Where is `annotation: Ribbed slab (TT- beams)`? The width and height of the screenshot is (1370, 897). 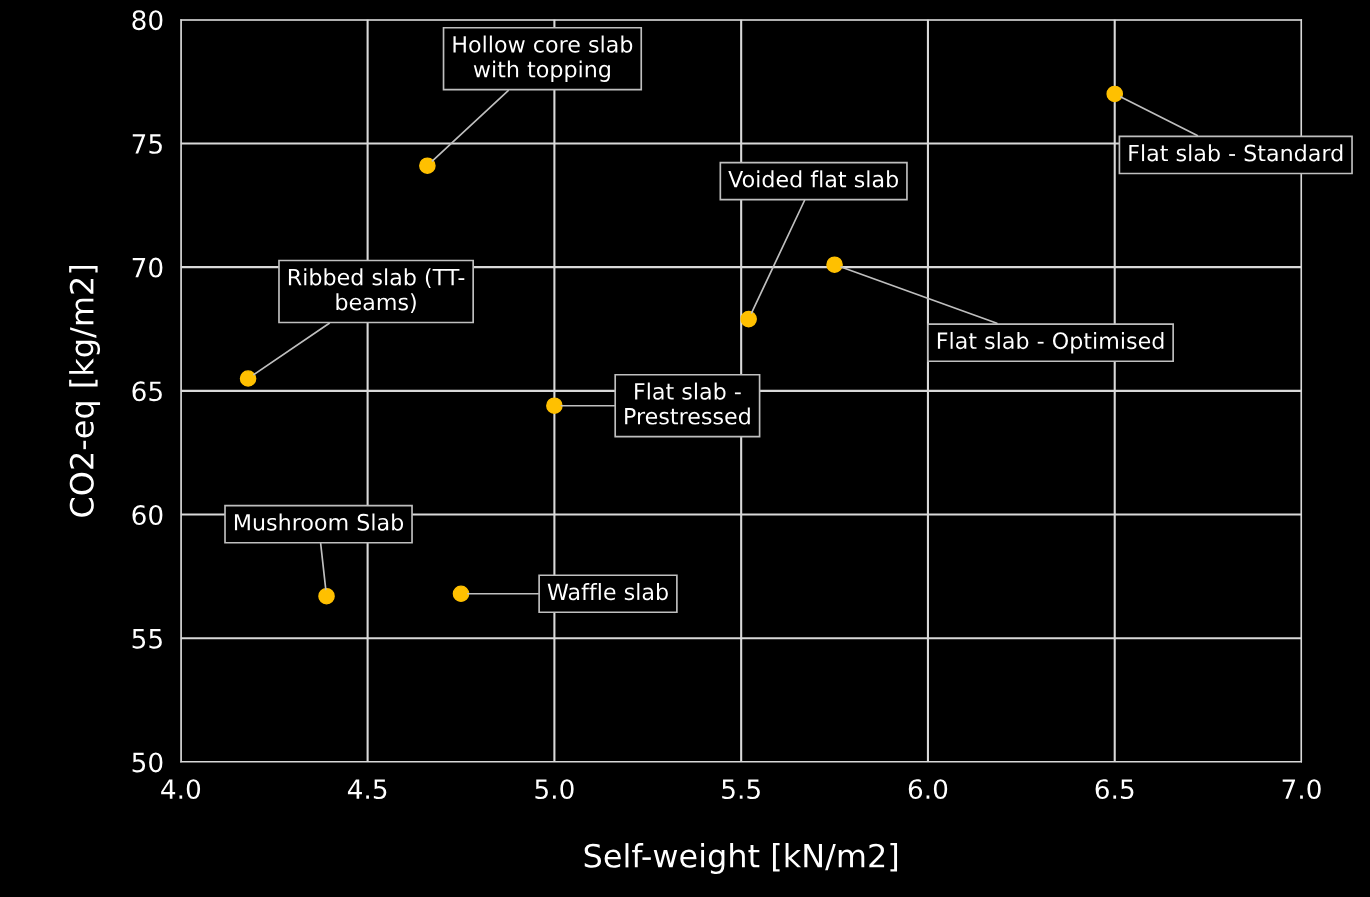
annotation: Ribbed slab (TT- beams) is located at coordinates (376, 290).